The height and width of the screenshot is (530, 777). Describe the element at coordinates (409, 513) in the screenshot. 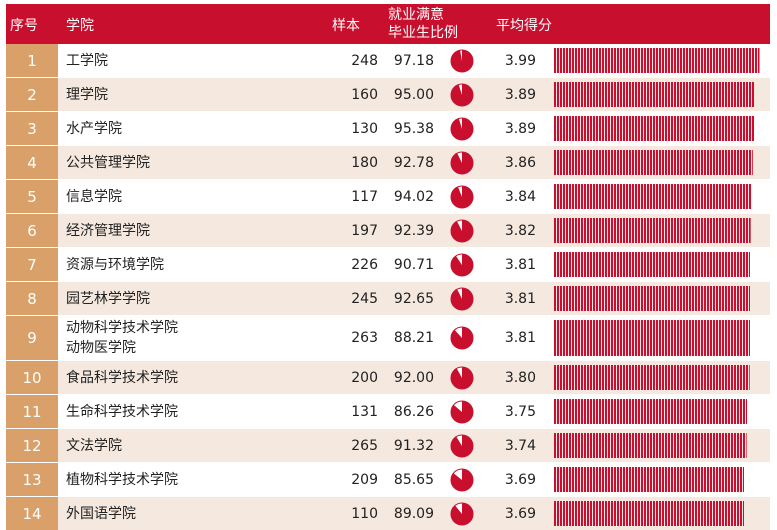

I see `satisfaction-rate: 89.09` at that location.